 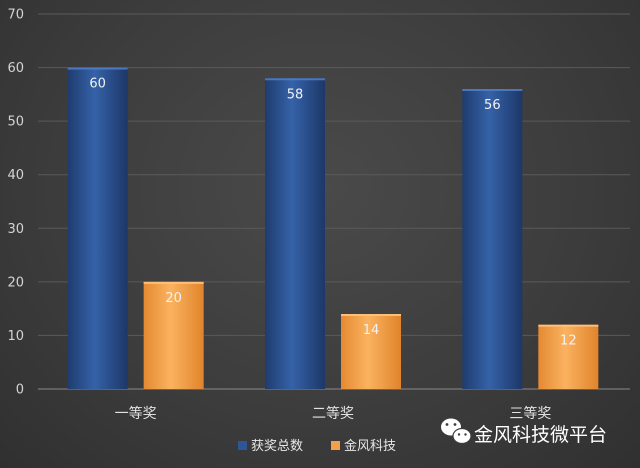 I want to click on watermark: 金风科技微平台, so click(x=524, y=432).